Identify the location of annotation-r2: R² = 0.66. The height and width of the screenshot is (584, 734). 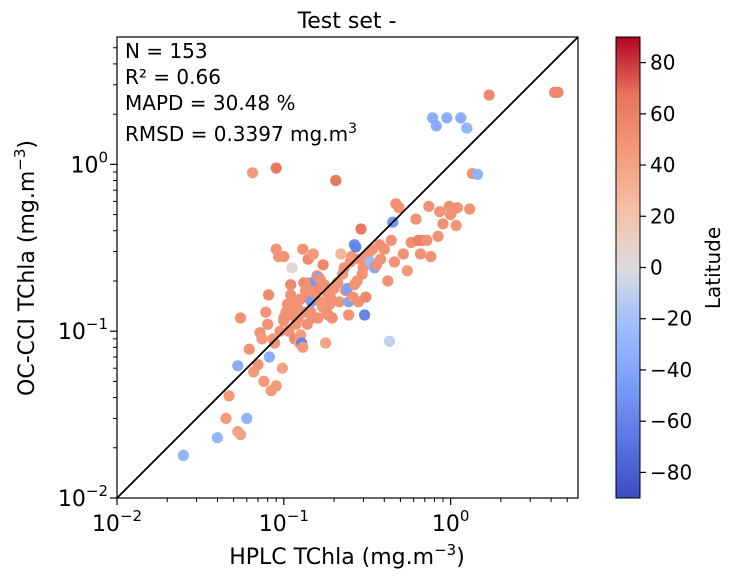
(173, 77).